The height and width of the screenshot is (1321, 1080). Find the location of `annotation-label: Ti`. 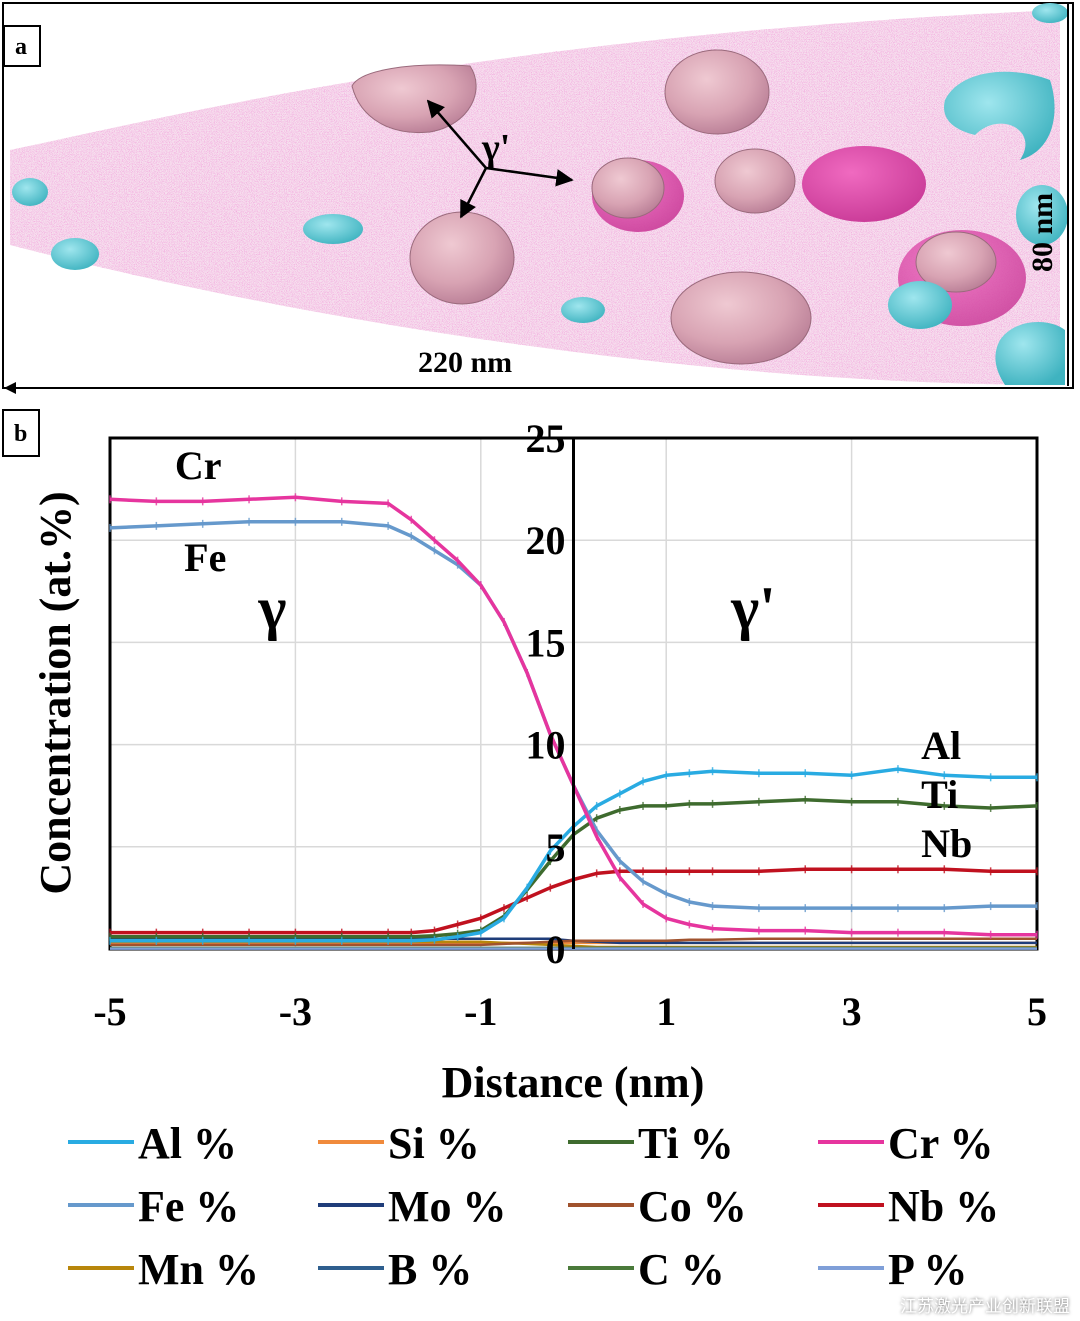

annotation-label: Ti is located at coordinates (939, 794).